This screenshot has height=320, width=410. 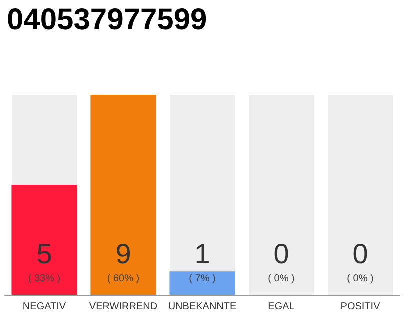 I want to click on x-tick-label: POSITIV, so click(x=360, y=307).